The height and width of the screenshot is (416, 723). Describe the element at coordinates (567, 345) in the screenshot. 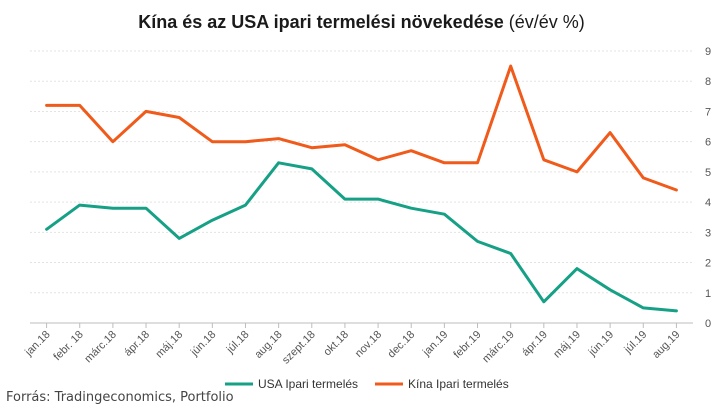

I see `x-tick-label: máj.19` at that location.